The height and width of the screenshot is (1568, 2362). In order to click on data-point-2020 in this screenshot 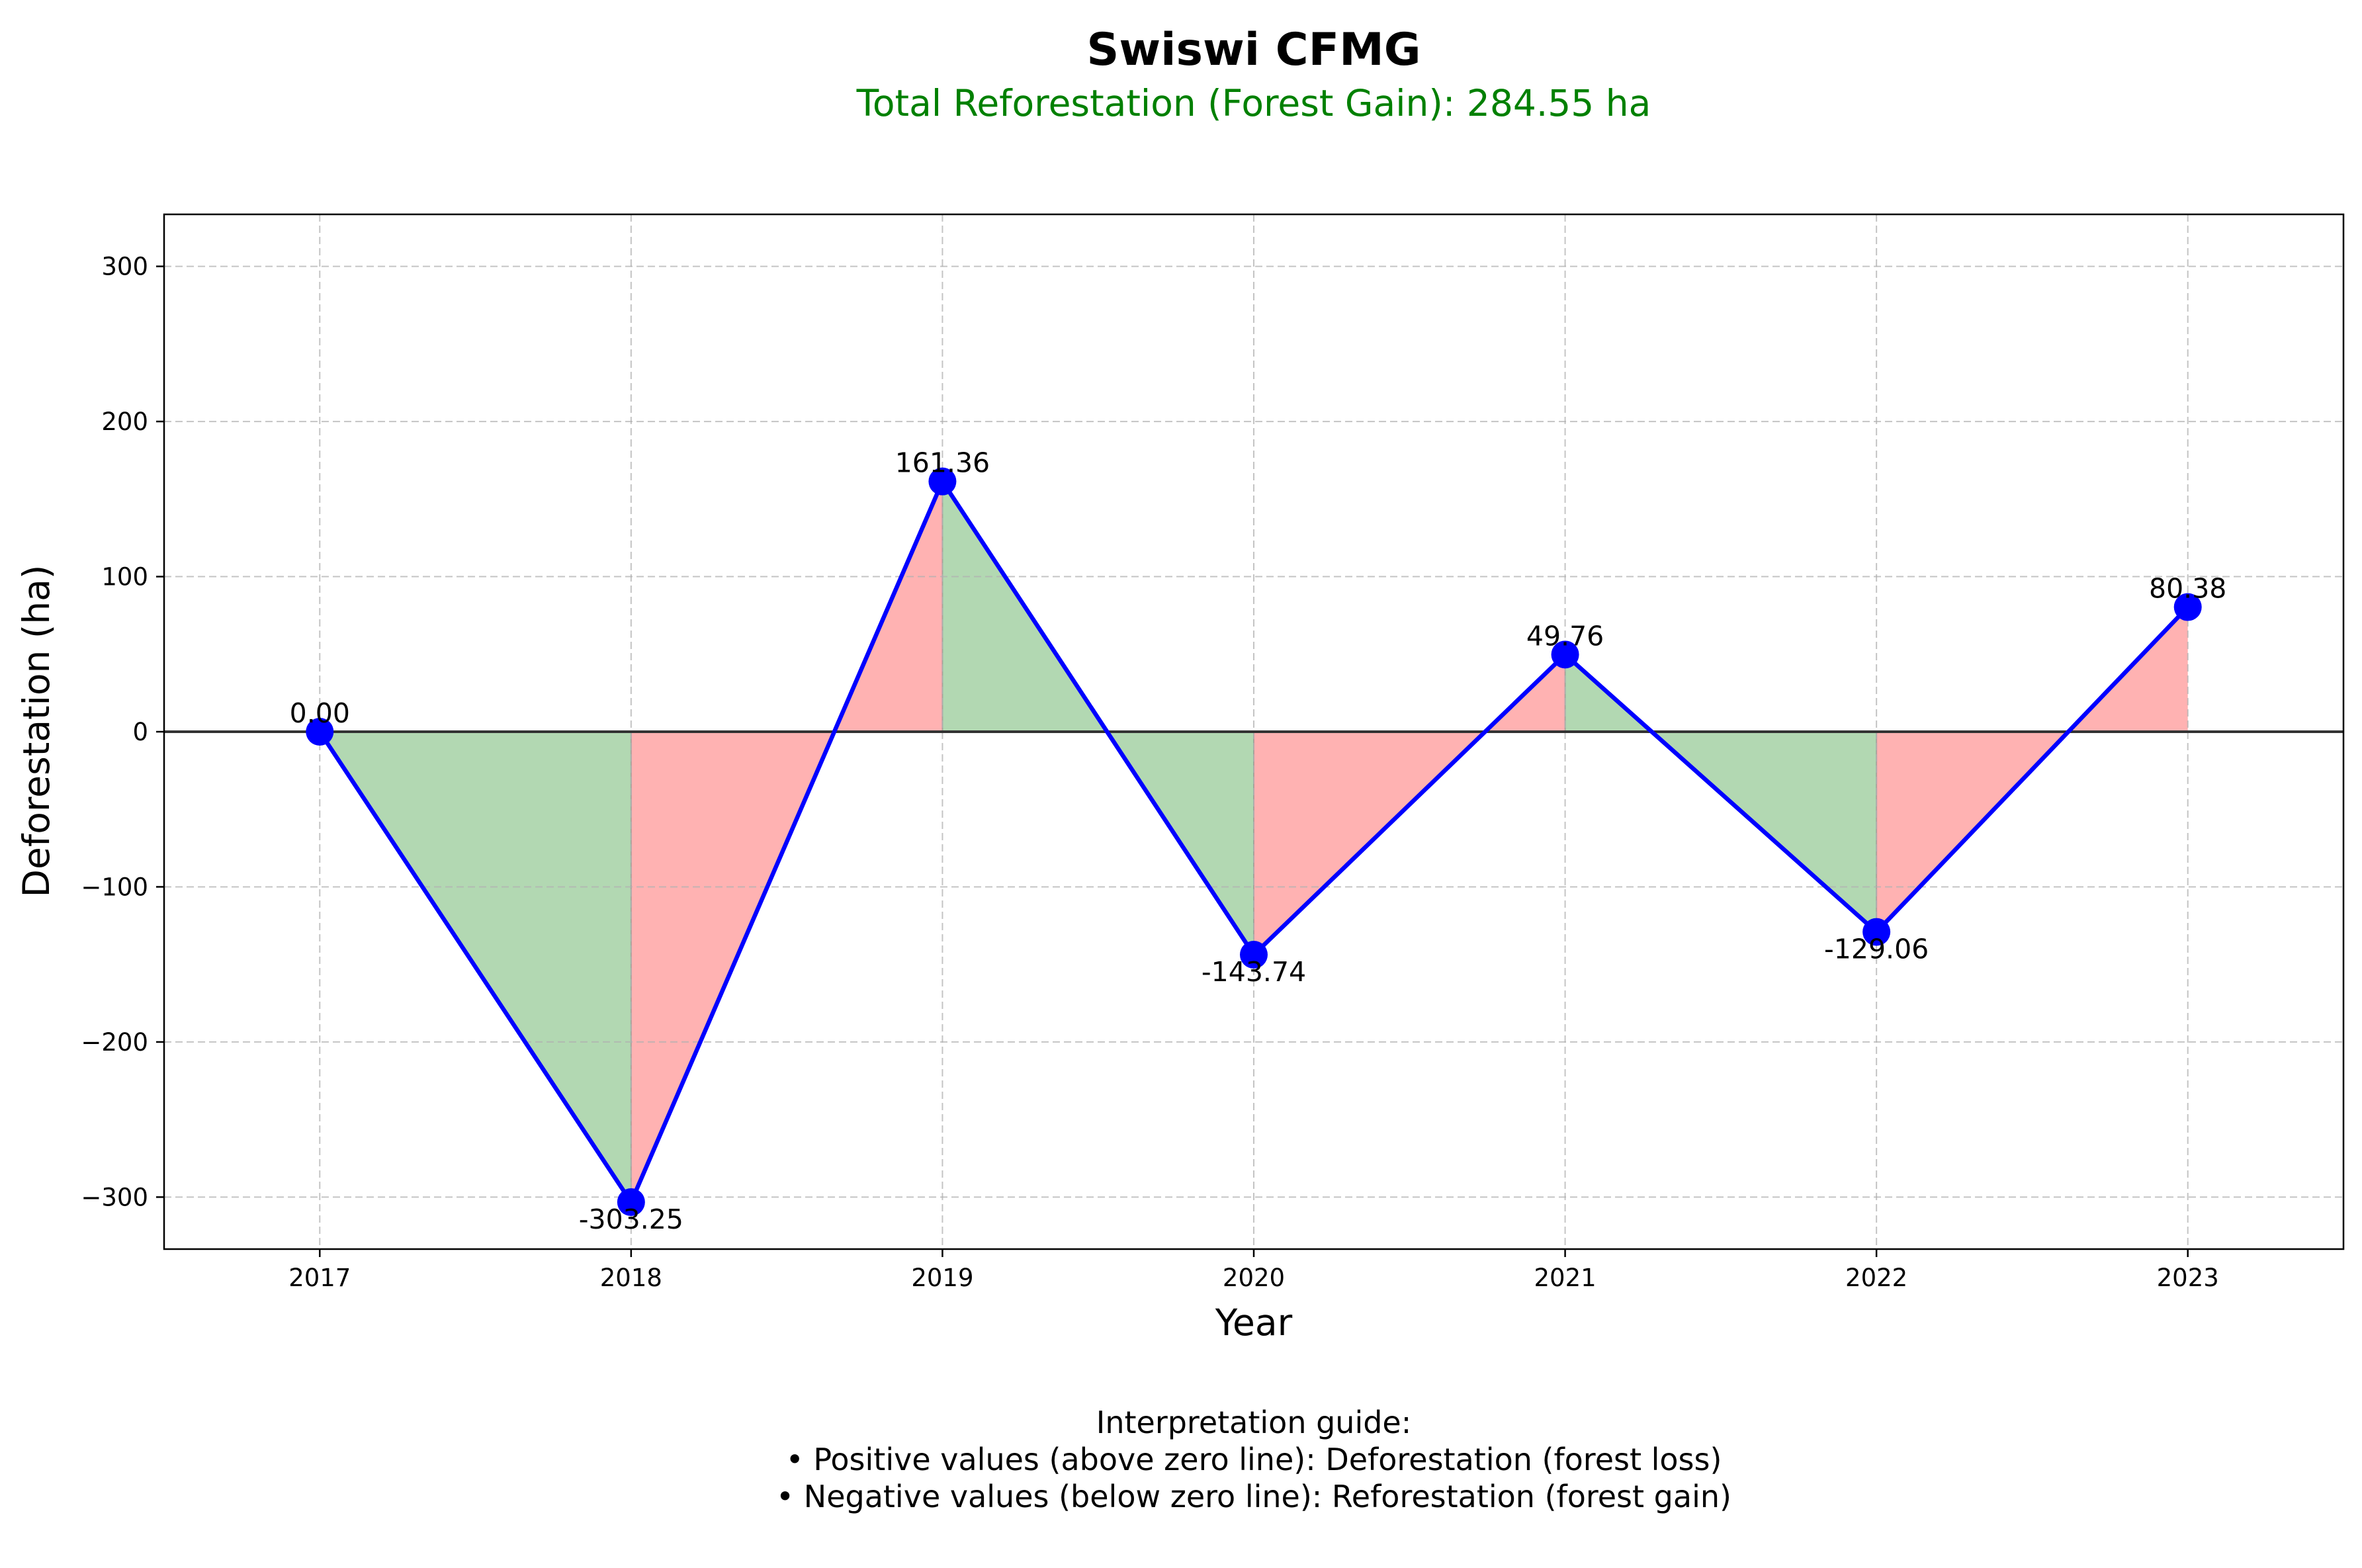, I will do `click(1254, 955)`.